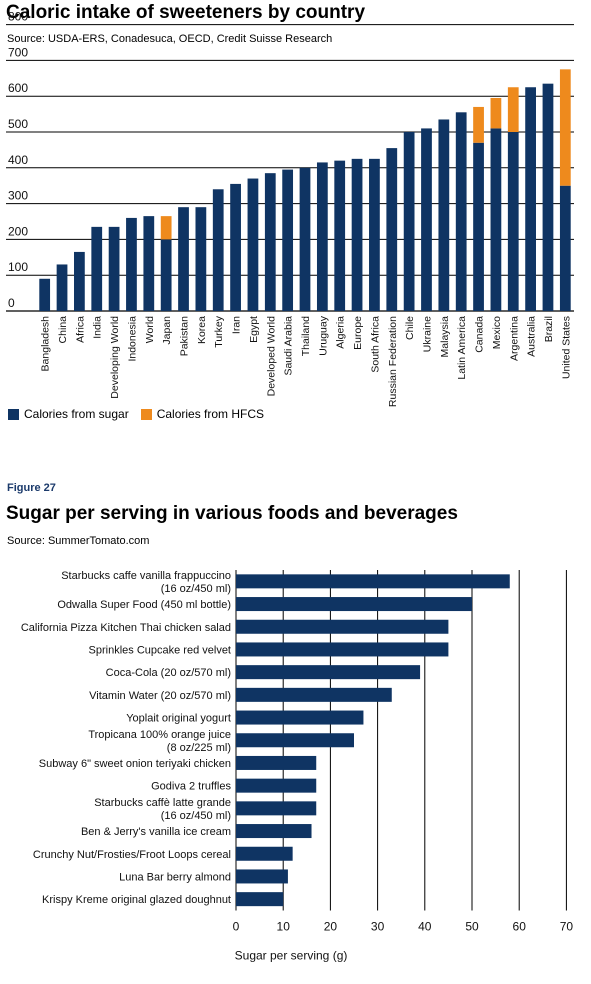 This screenshot has height=984, width=591. I want to click on y-tick-label: 0, so click(11, 303).